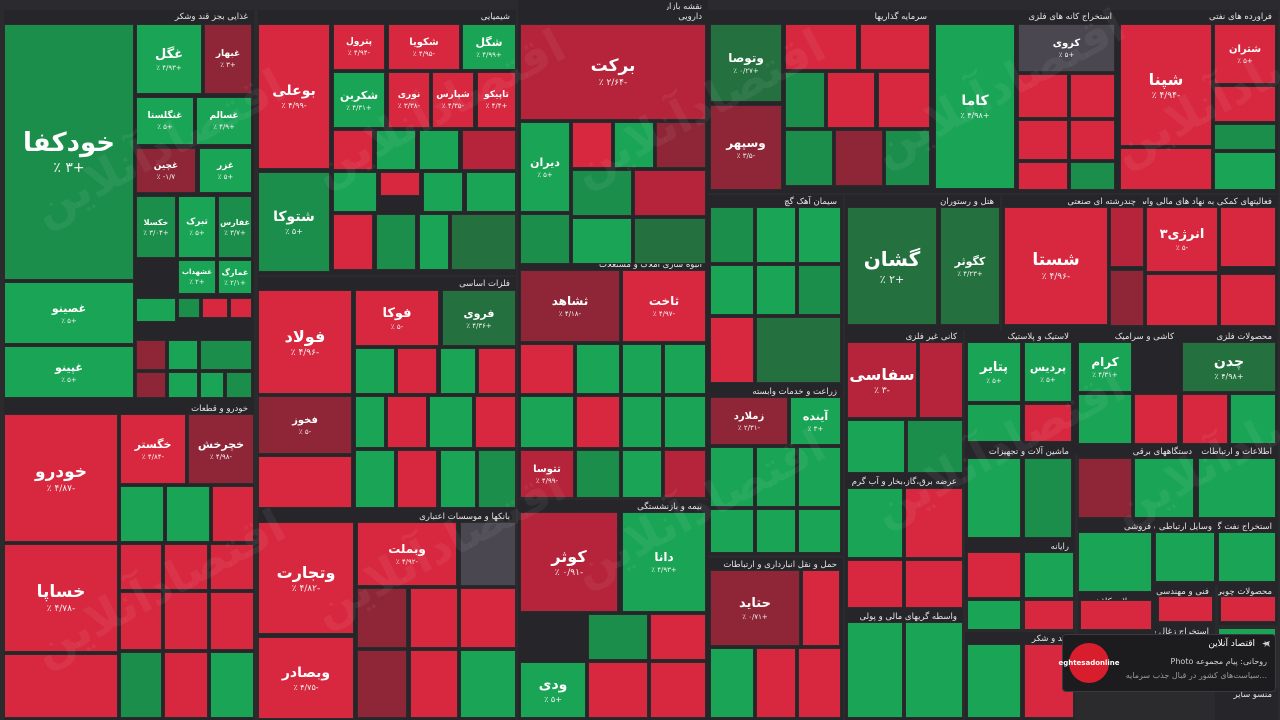 The image size is (1280, 720). Describe the element at coordinates (1056, 266) in the screenshot. I see `stock-tile-shasta: شستا ٪ ۴/۹۶-` at that location.